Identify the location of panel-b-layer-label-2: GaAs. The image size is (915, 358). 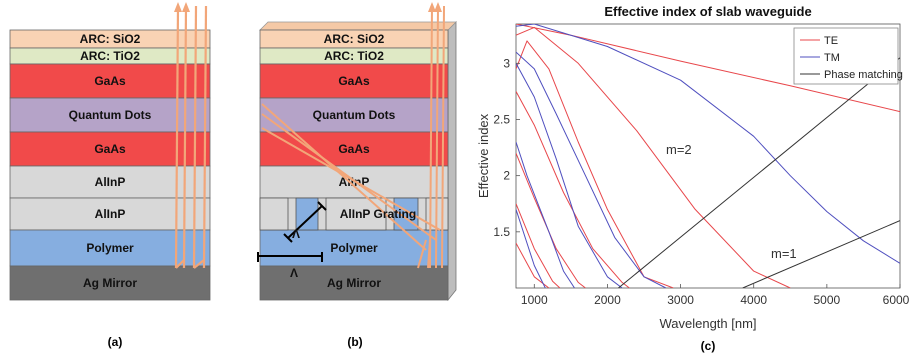
(354, 81).